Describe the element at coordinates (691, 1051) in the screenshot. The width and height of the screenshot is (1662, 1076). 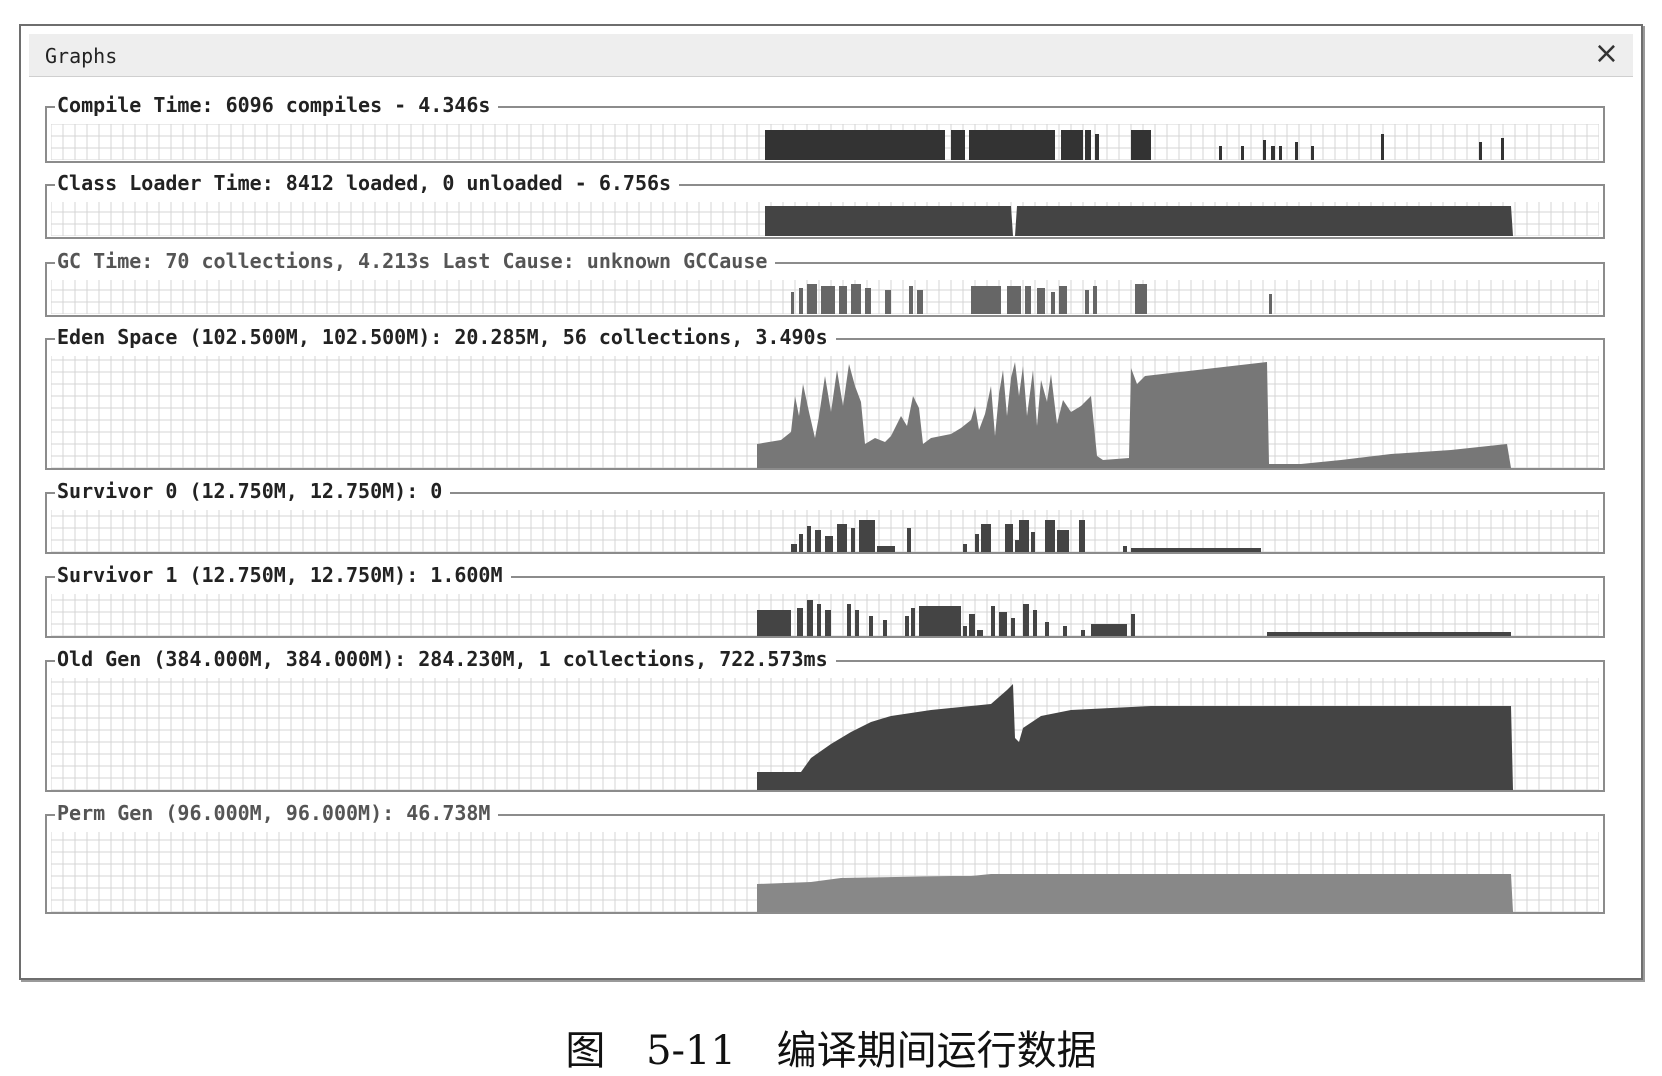
I see `caption-number: 5-11` at that location.